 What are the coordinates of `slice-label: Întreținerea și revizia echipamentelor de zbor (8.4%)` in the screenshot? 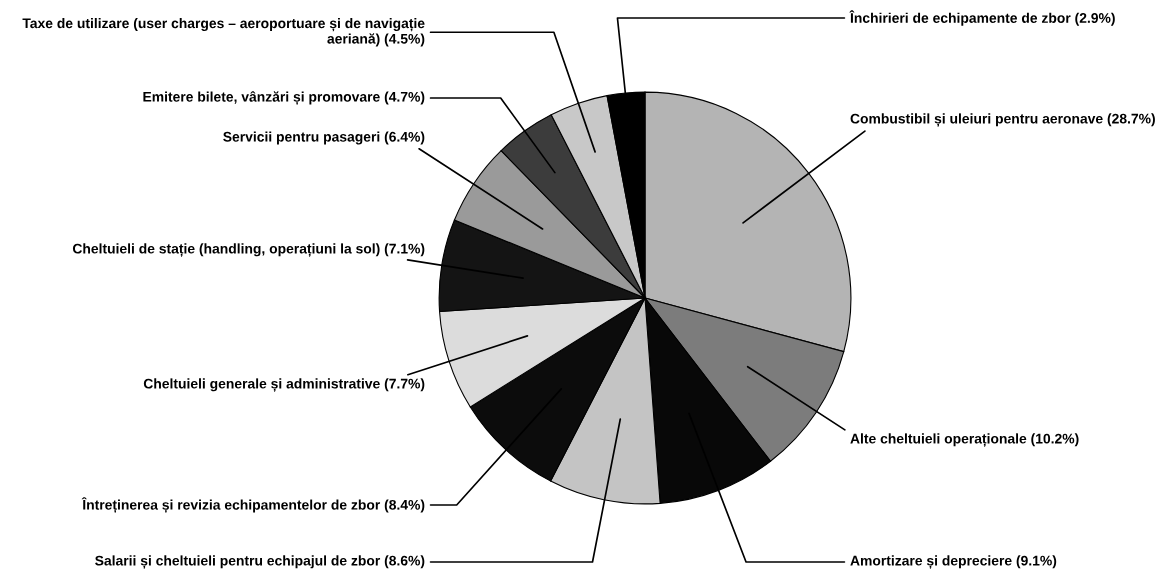 It's located at (253, 505).